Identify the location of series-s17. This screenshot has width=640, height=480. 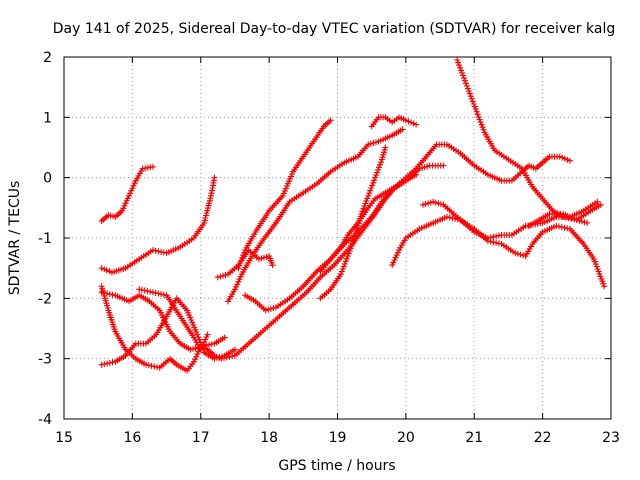
(558, 219).